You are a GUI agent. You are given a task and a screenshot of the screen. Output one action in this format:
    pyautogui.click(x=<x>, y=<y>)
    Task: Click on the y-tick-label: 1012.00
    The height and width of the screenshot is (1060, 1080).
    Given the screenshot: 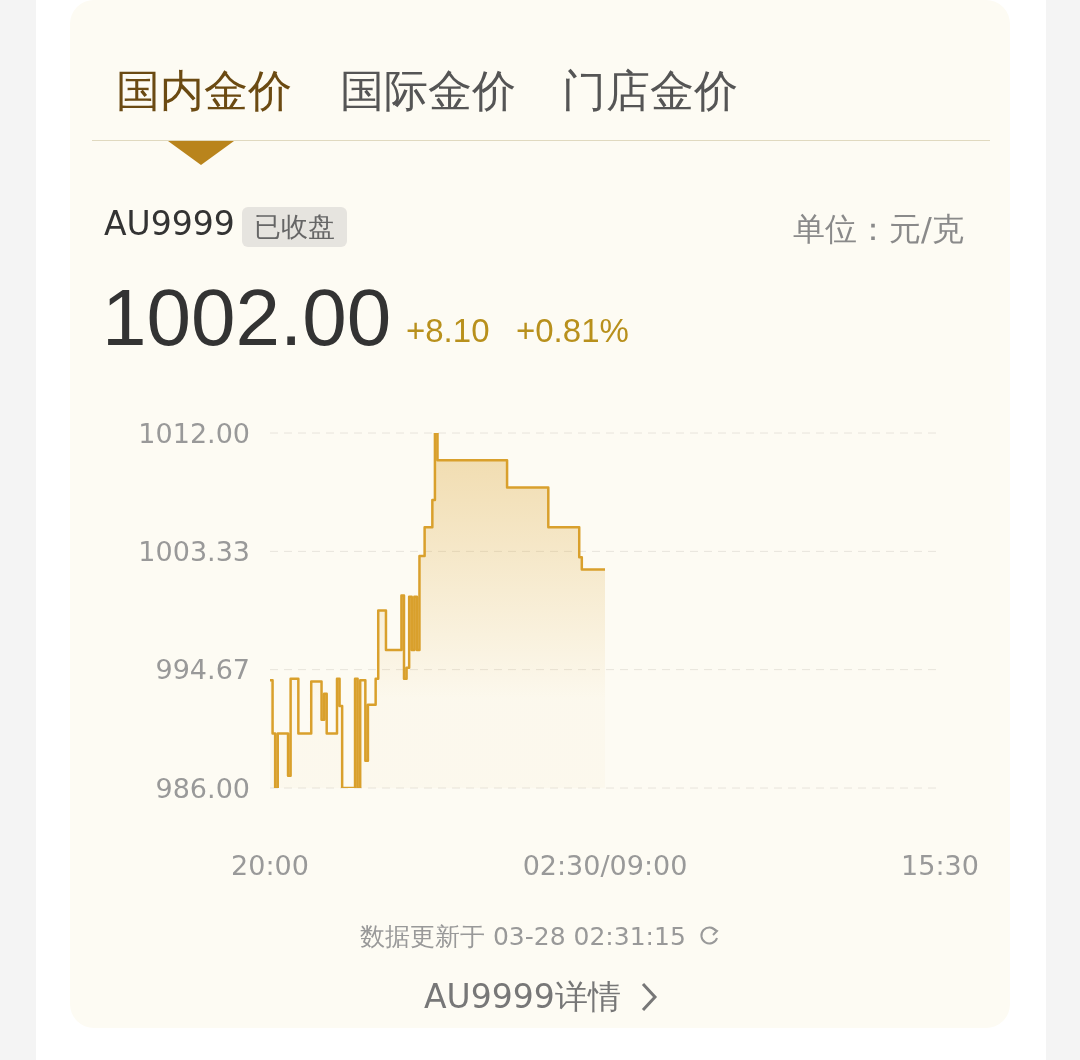 What is the action you would take?
    pyautogui.click(x=194, y=433)
    